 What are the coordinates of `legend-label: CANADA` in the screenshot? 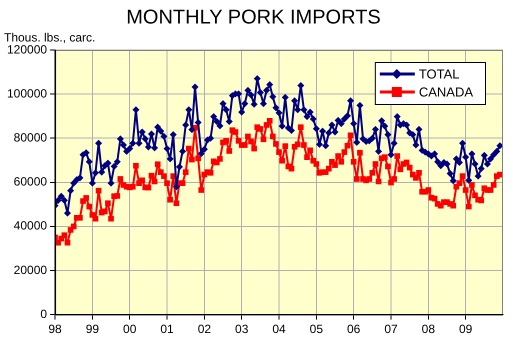 It's located at (446, 92).